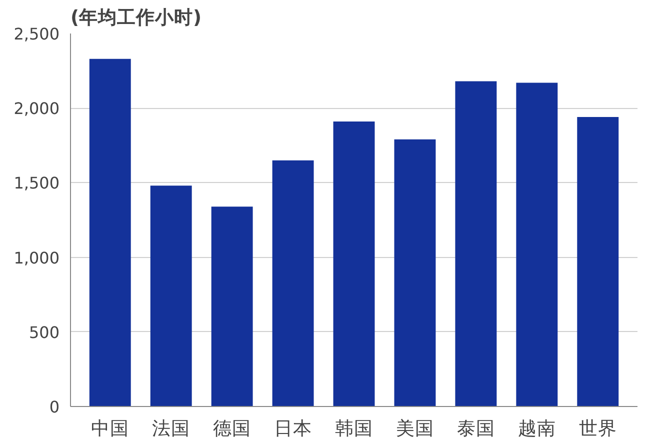 Image resolution: width=652 pixels, height=441 pixels. I want to click on x-tick-label: 世界, so click(597, 428).